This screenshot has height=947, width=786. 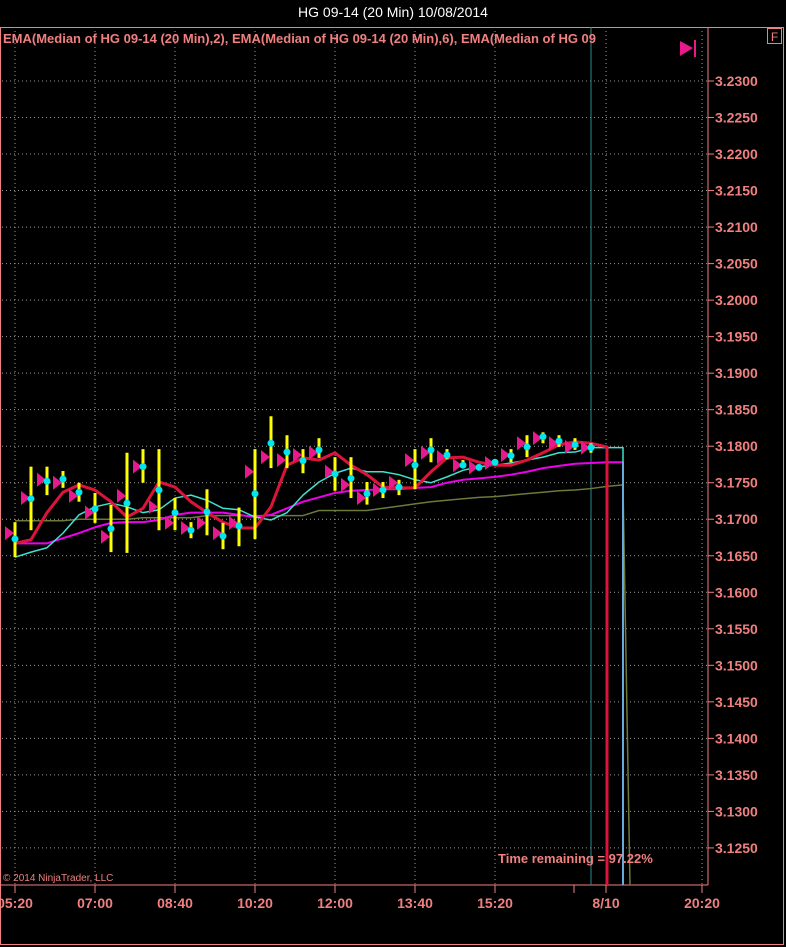 What do you see at coordinates (335, 903) in the screenshot?
I see `x-tick-label: 12:00` at bounding box center [335, 903].